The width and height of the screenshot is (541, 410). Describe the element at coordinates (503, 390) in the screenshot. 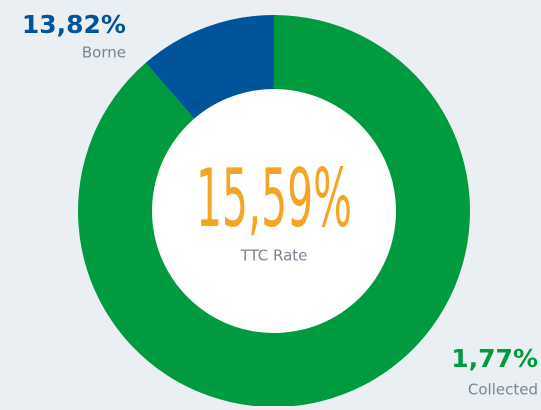

I see `category-label: Collected` at that location.